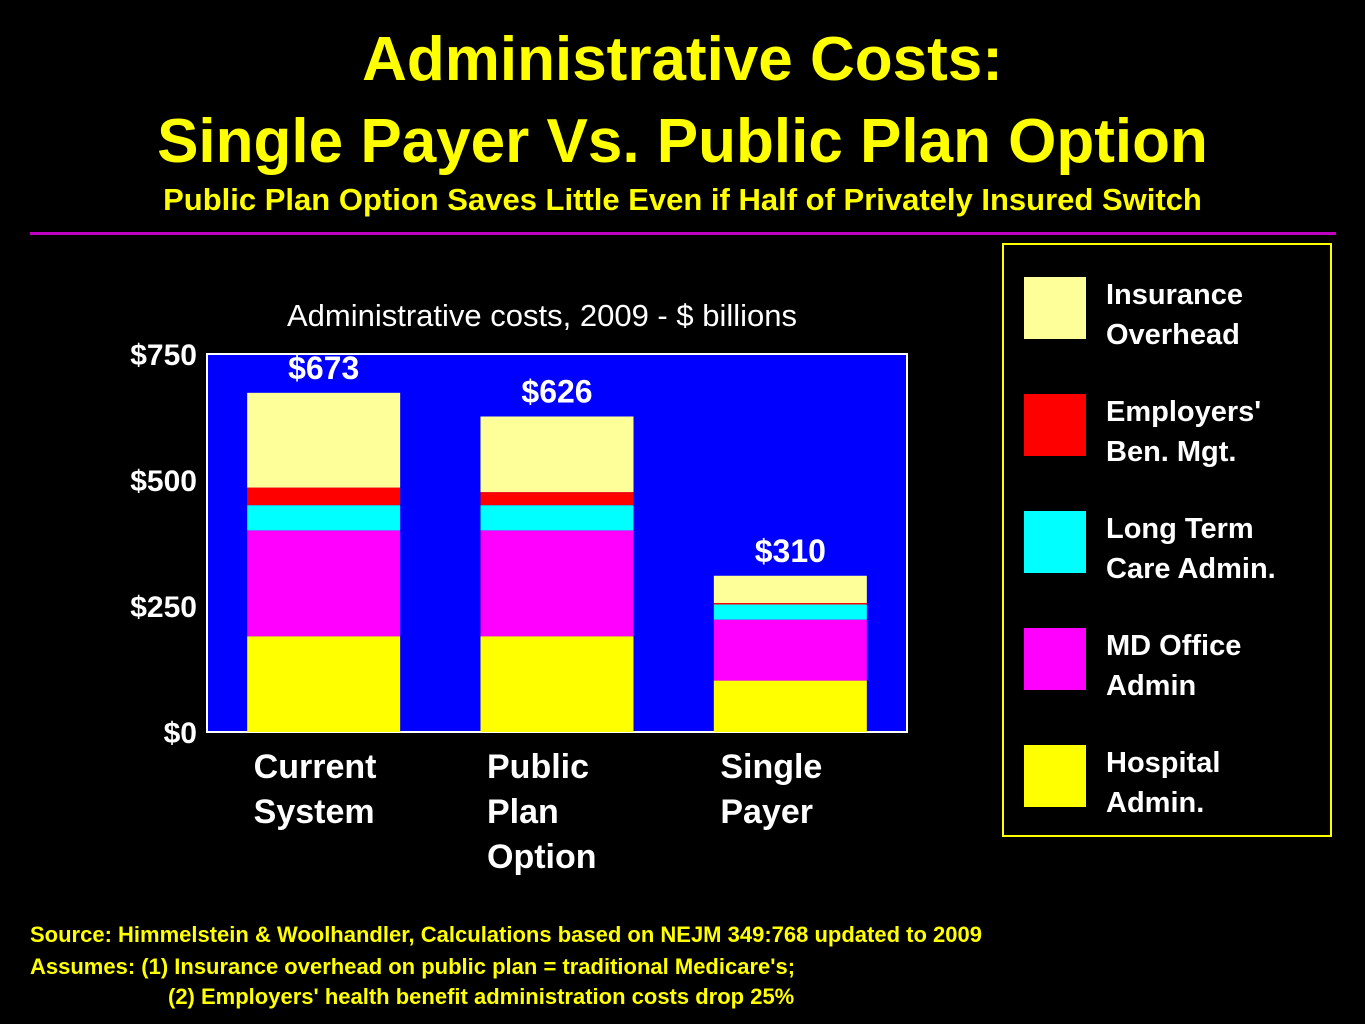 The height and width of the screenshot is (1024, 1365). I want to click on y-tick-label: $250, so click(163, 607).